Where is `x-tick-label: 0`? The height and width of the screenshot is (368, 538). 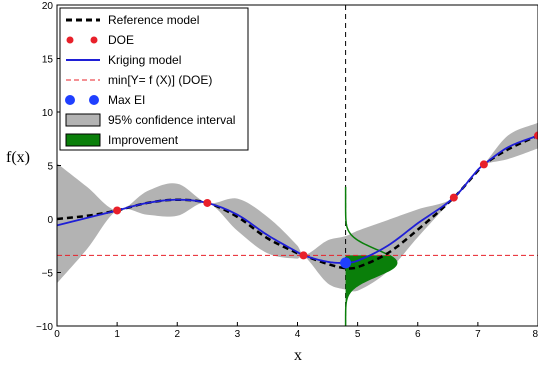
x-tick-label: 0 is located at coordinates (57, 334).